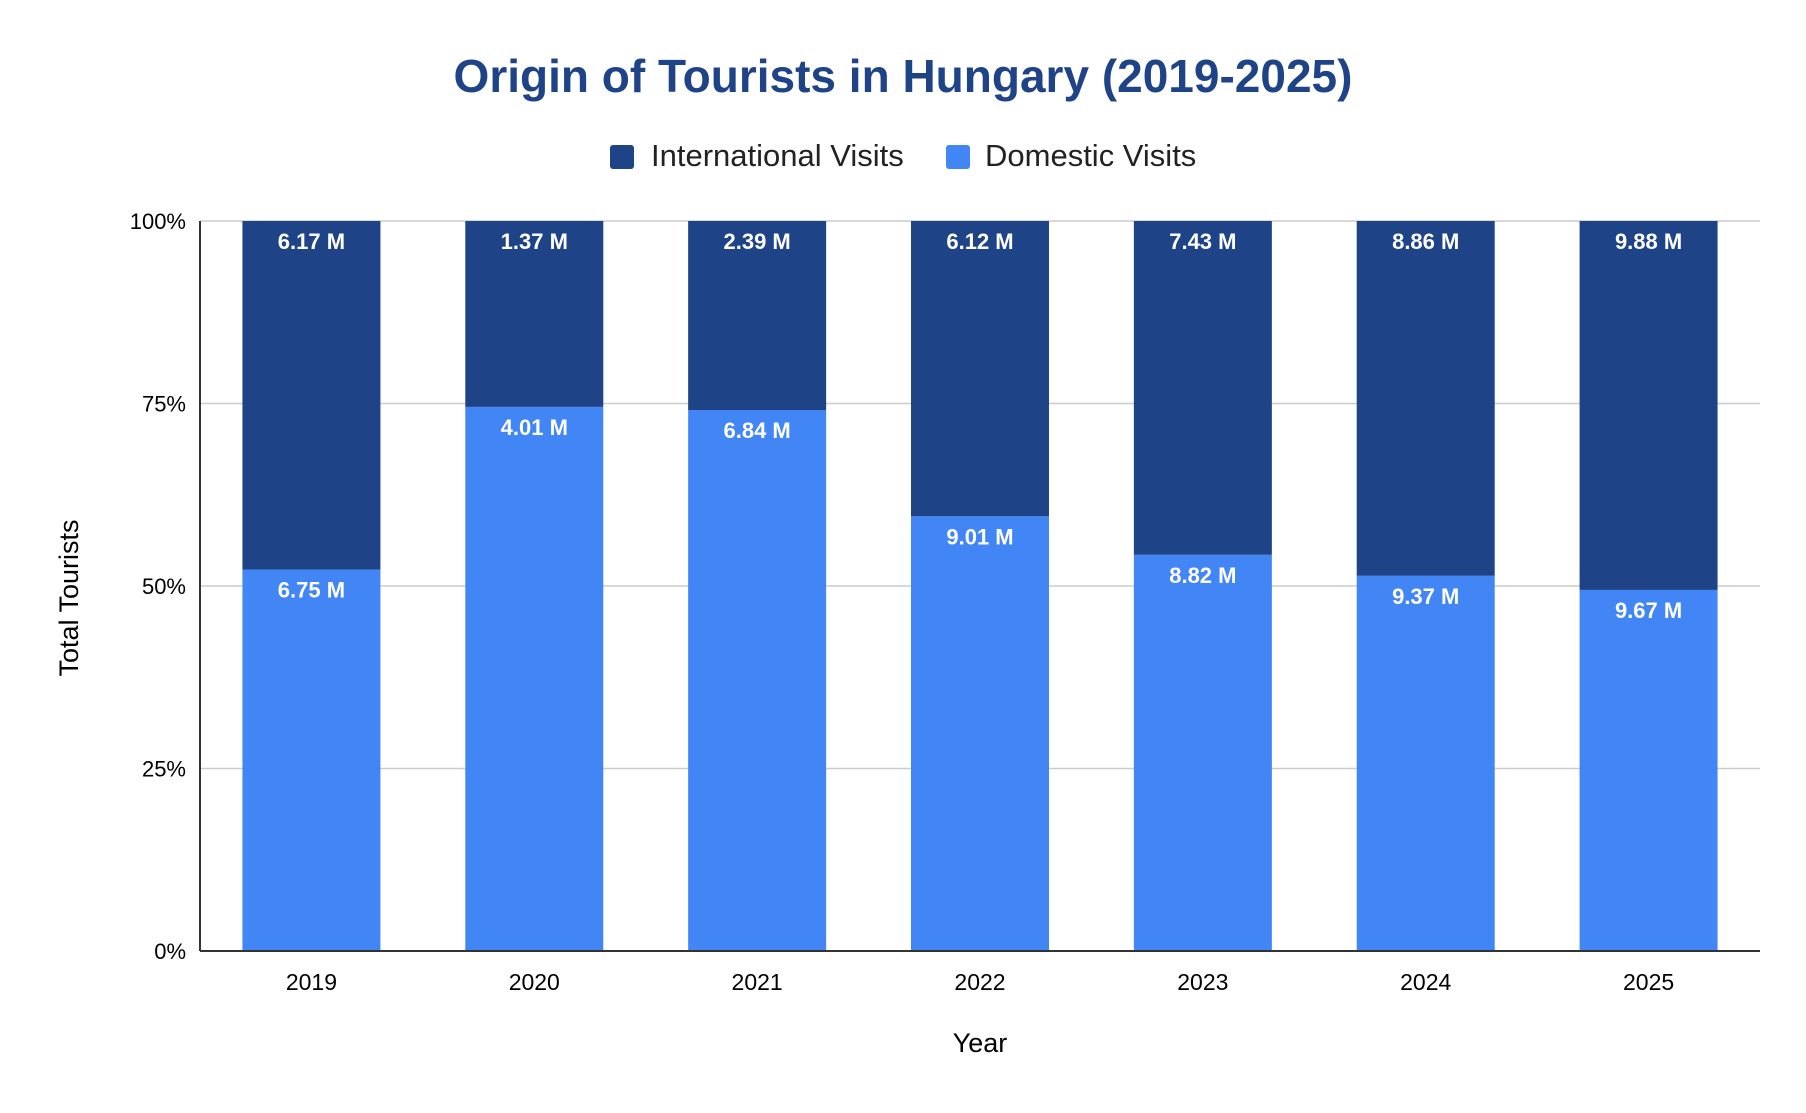 Image resolution: width=1806 pixels, height=1113 pixels. I want to click on legend-item-international: International Visits, so click(757, 155).